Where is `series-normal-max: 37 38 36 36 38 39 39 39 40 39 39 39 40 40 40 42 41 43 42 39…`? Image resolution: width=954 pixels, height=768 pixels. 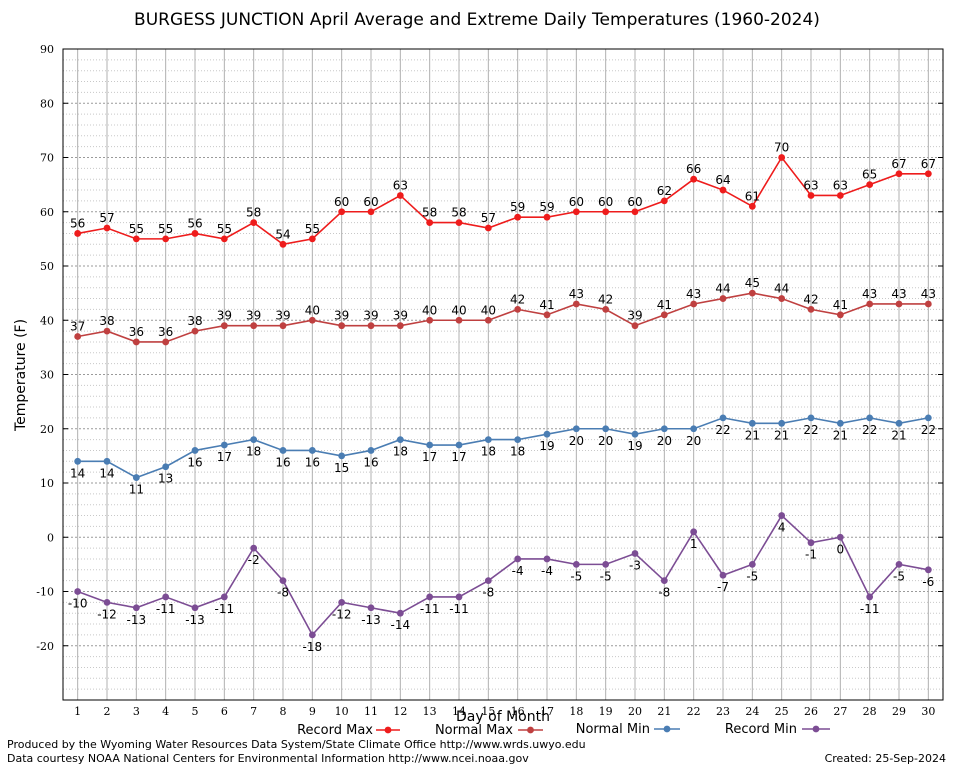 series-normal-max: 37 38 36 36 38 39 39 39 40 39 39 39 40 40 40 42 41 43 42 39… is located at coordinates (503, 311).